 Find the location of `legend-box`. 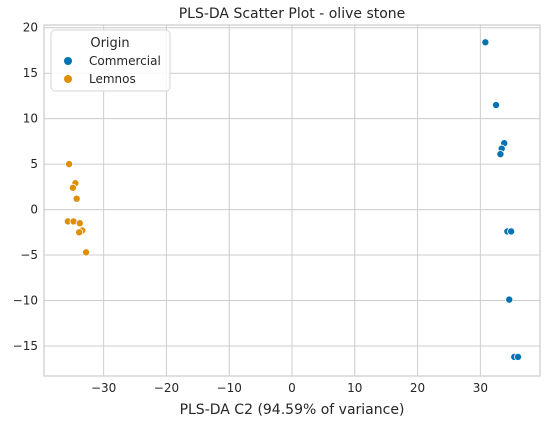

legend-box is located at coordinates (110, 60).